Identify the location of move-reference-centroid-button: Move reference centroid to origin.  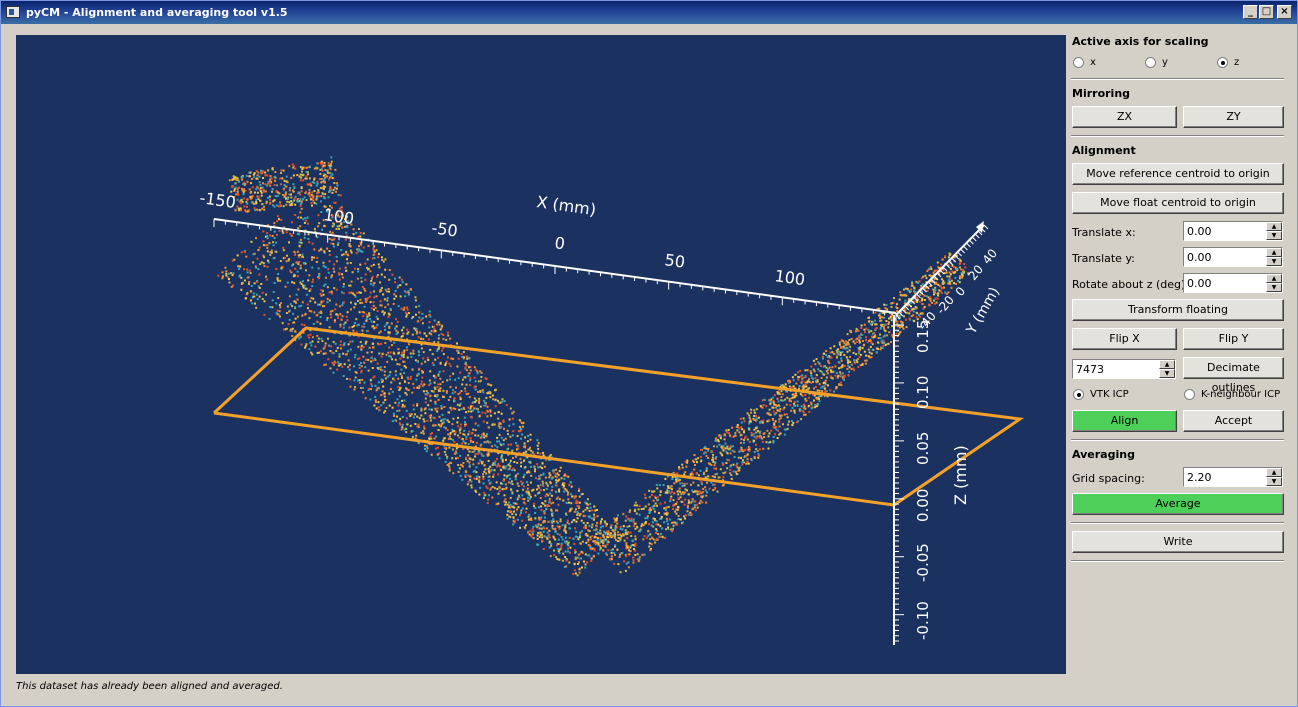
(1178, 174).